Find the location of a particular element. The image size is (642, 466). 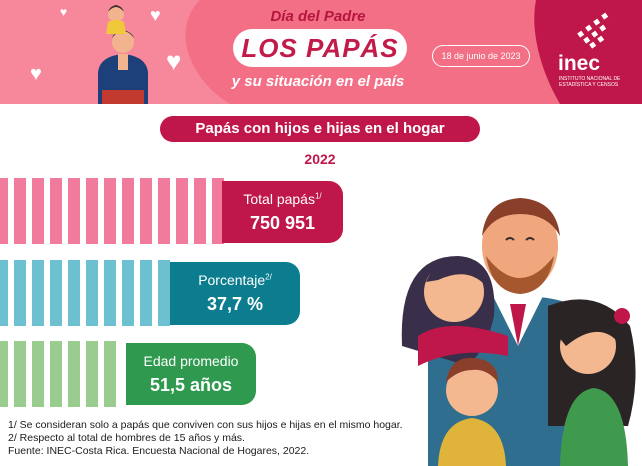

year-label: 2022 is located at coordinates (320, 159).